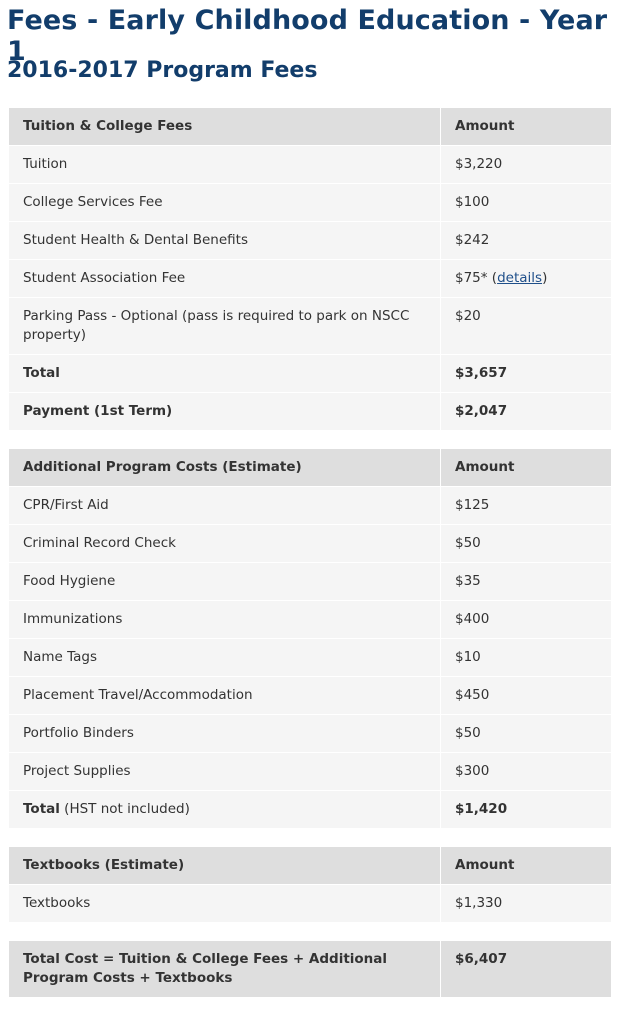 The height and width of the screenshot is (1015, 622). Describe the element at coordinates (479, 164) in the screenshot. I see `cell-text: $3,220` at that location.